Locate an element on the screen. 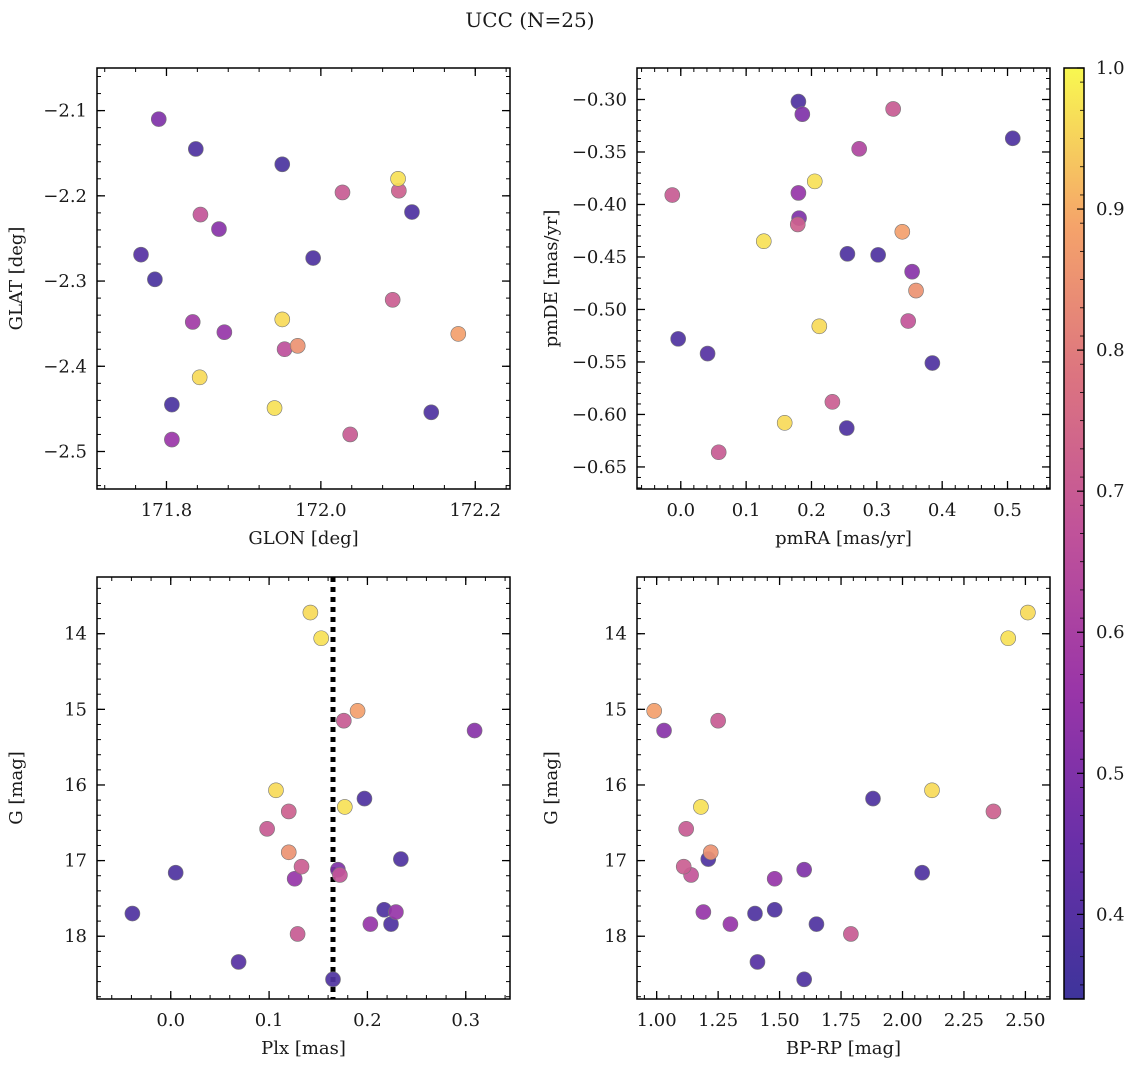 Image resolution: width=1136 pixels, height=1067 pixels. x-tick-label: 0.0 is located at coordinates (170, 1020).